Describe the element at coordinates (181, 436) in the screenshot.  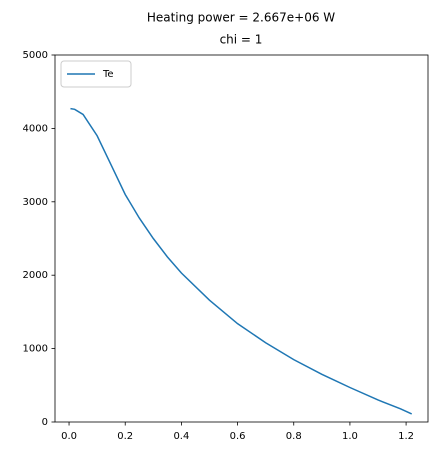
I see `x-tick-label: 0.4` at that location.